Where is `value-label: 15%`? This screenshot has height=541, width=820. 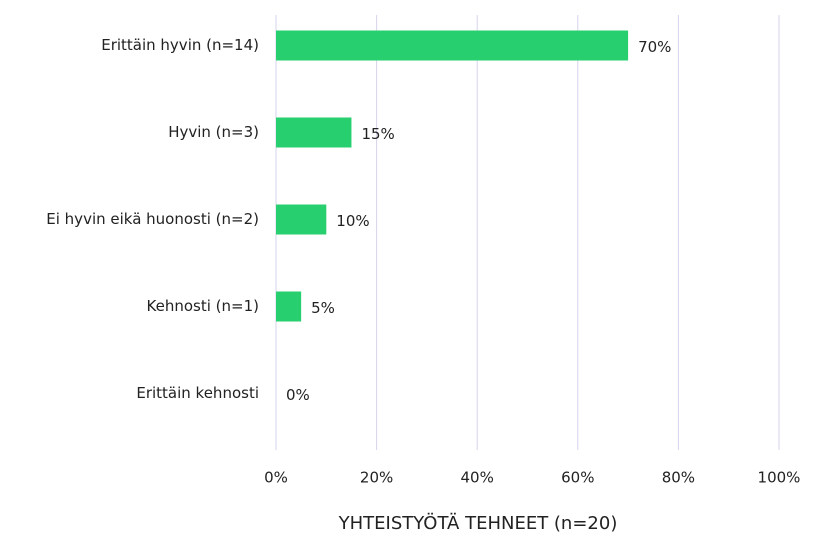
value-label: 15% is located at coordinates (377, 134).